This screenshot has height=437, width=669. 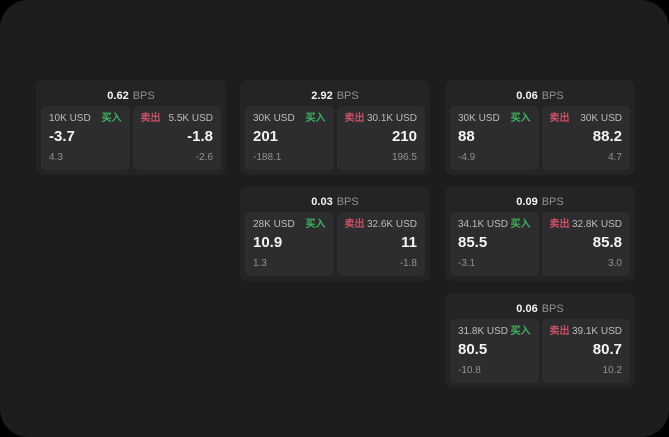 What do you see at coordinates (200, 136) in the screenshot?
I see `sell-price: -1.8` at bounding box center [200, 136].